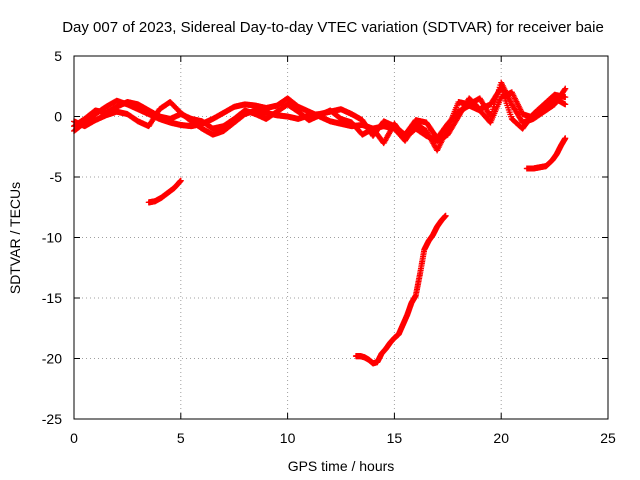 The width and height of the screenshot is (640, 480). Describe the element at coordinates (15, 238) in the screenshot. I see `y-axis-label: SDTVAR / TECUs` at that location.